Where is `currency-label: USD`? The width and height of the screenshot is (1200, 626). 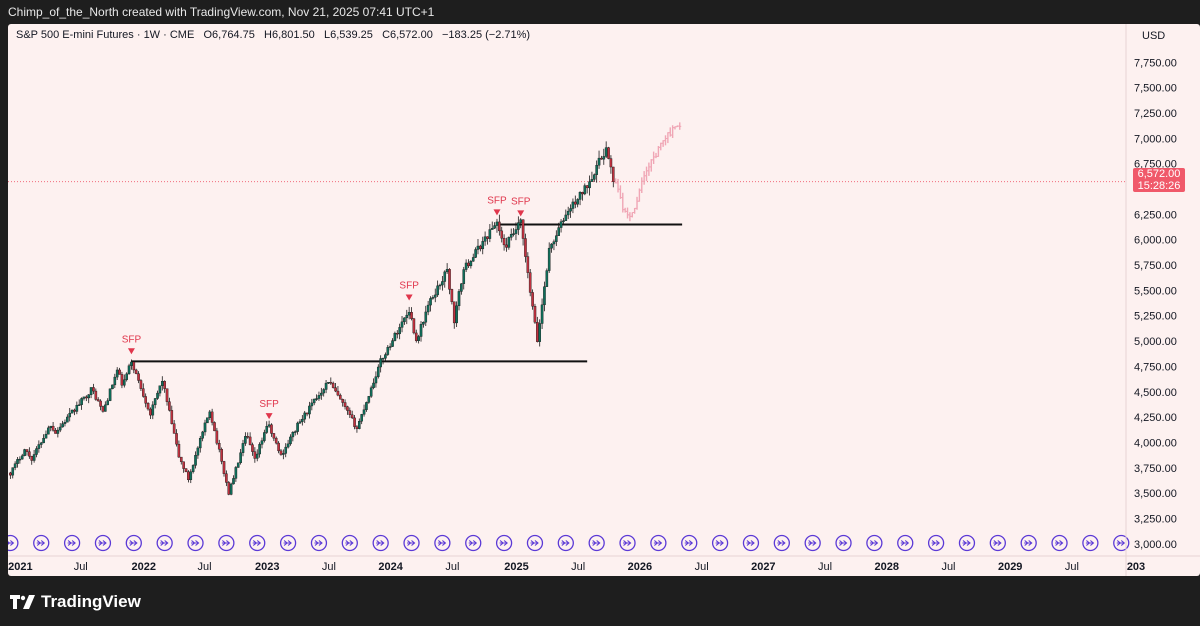
currency-label: USD is located at coordinates (1154, 36).